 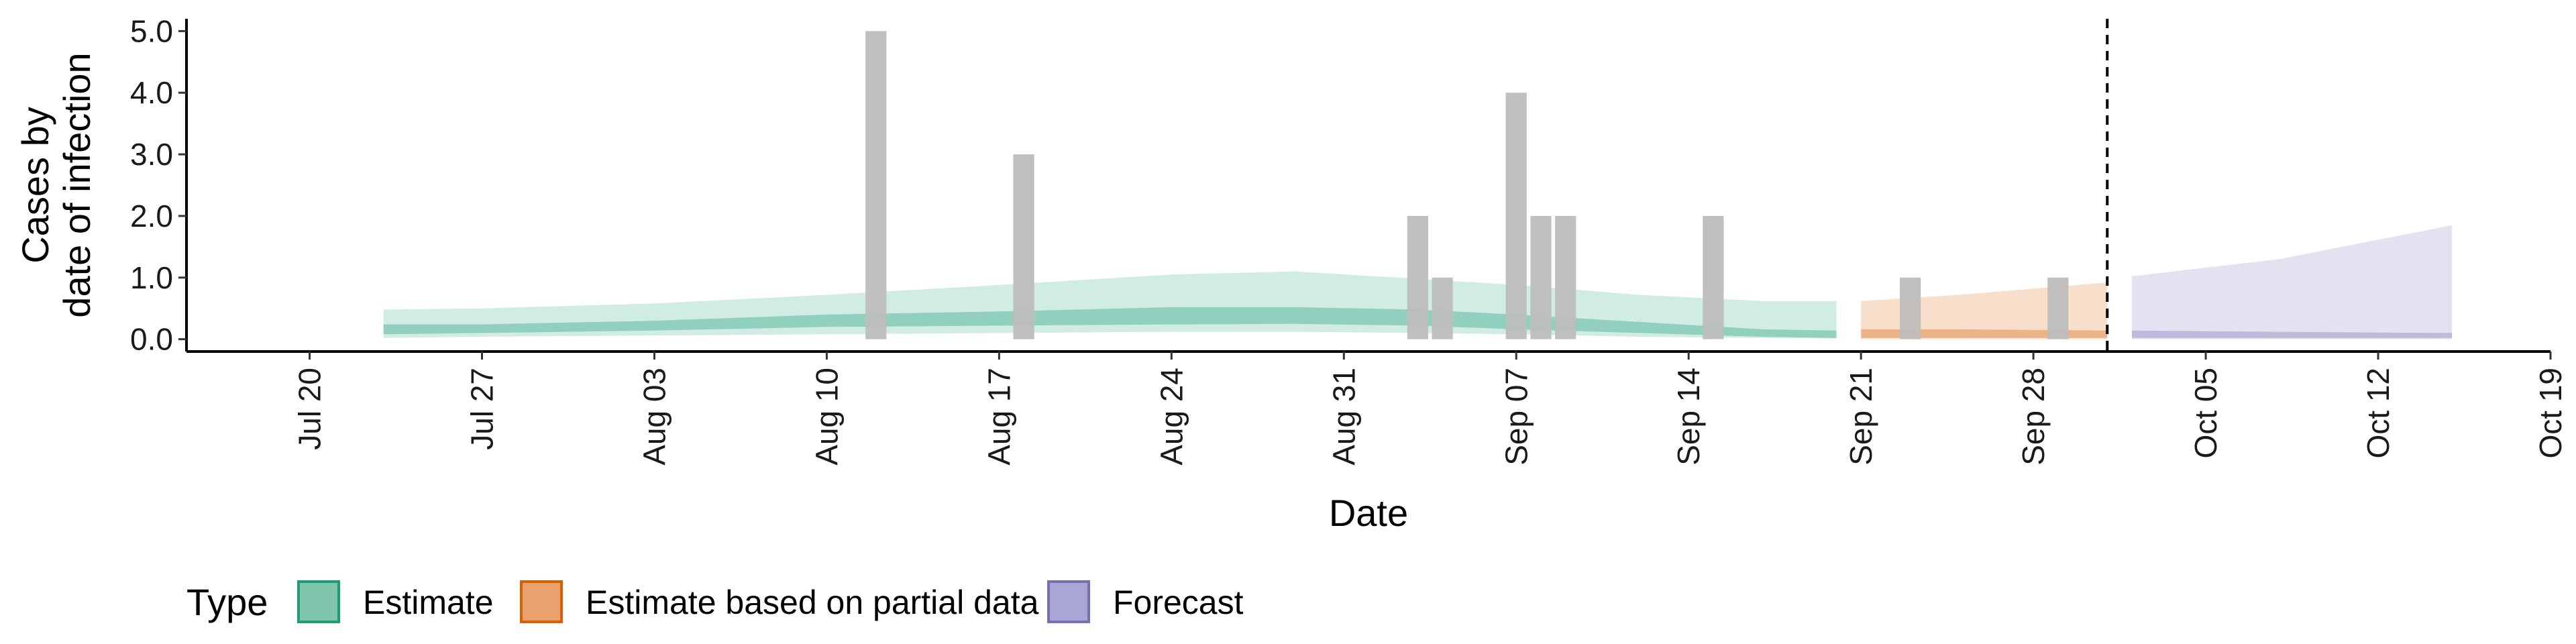 I want to click on legend-title: Type, so click(x=227, y=602).